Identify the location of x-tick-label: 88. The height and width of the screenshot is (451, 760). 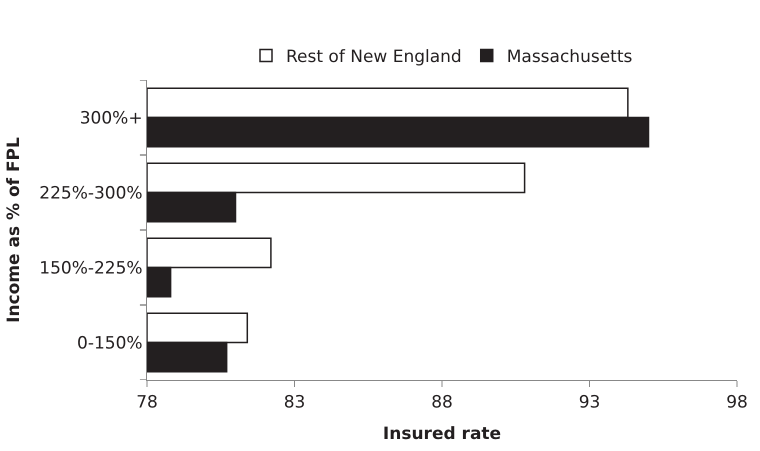
(442, 402).